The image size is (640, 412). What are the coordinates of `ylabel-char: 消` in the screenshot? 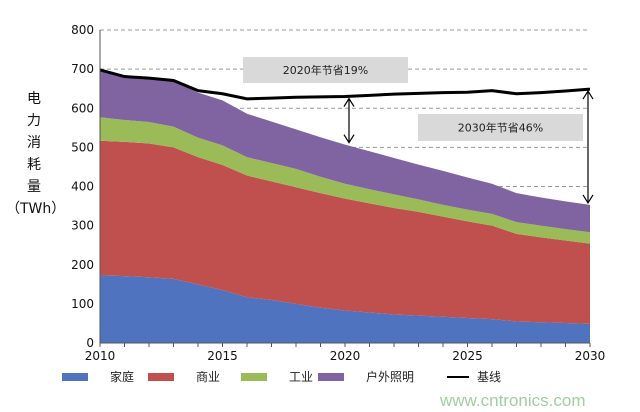 It's located at (34, 143).